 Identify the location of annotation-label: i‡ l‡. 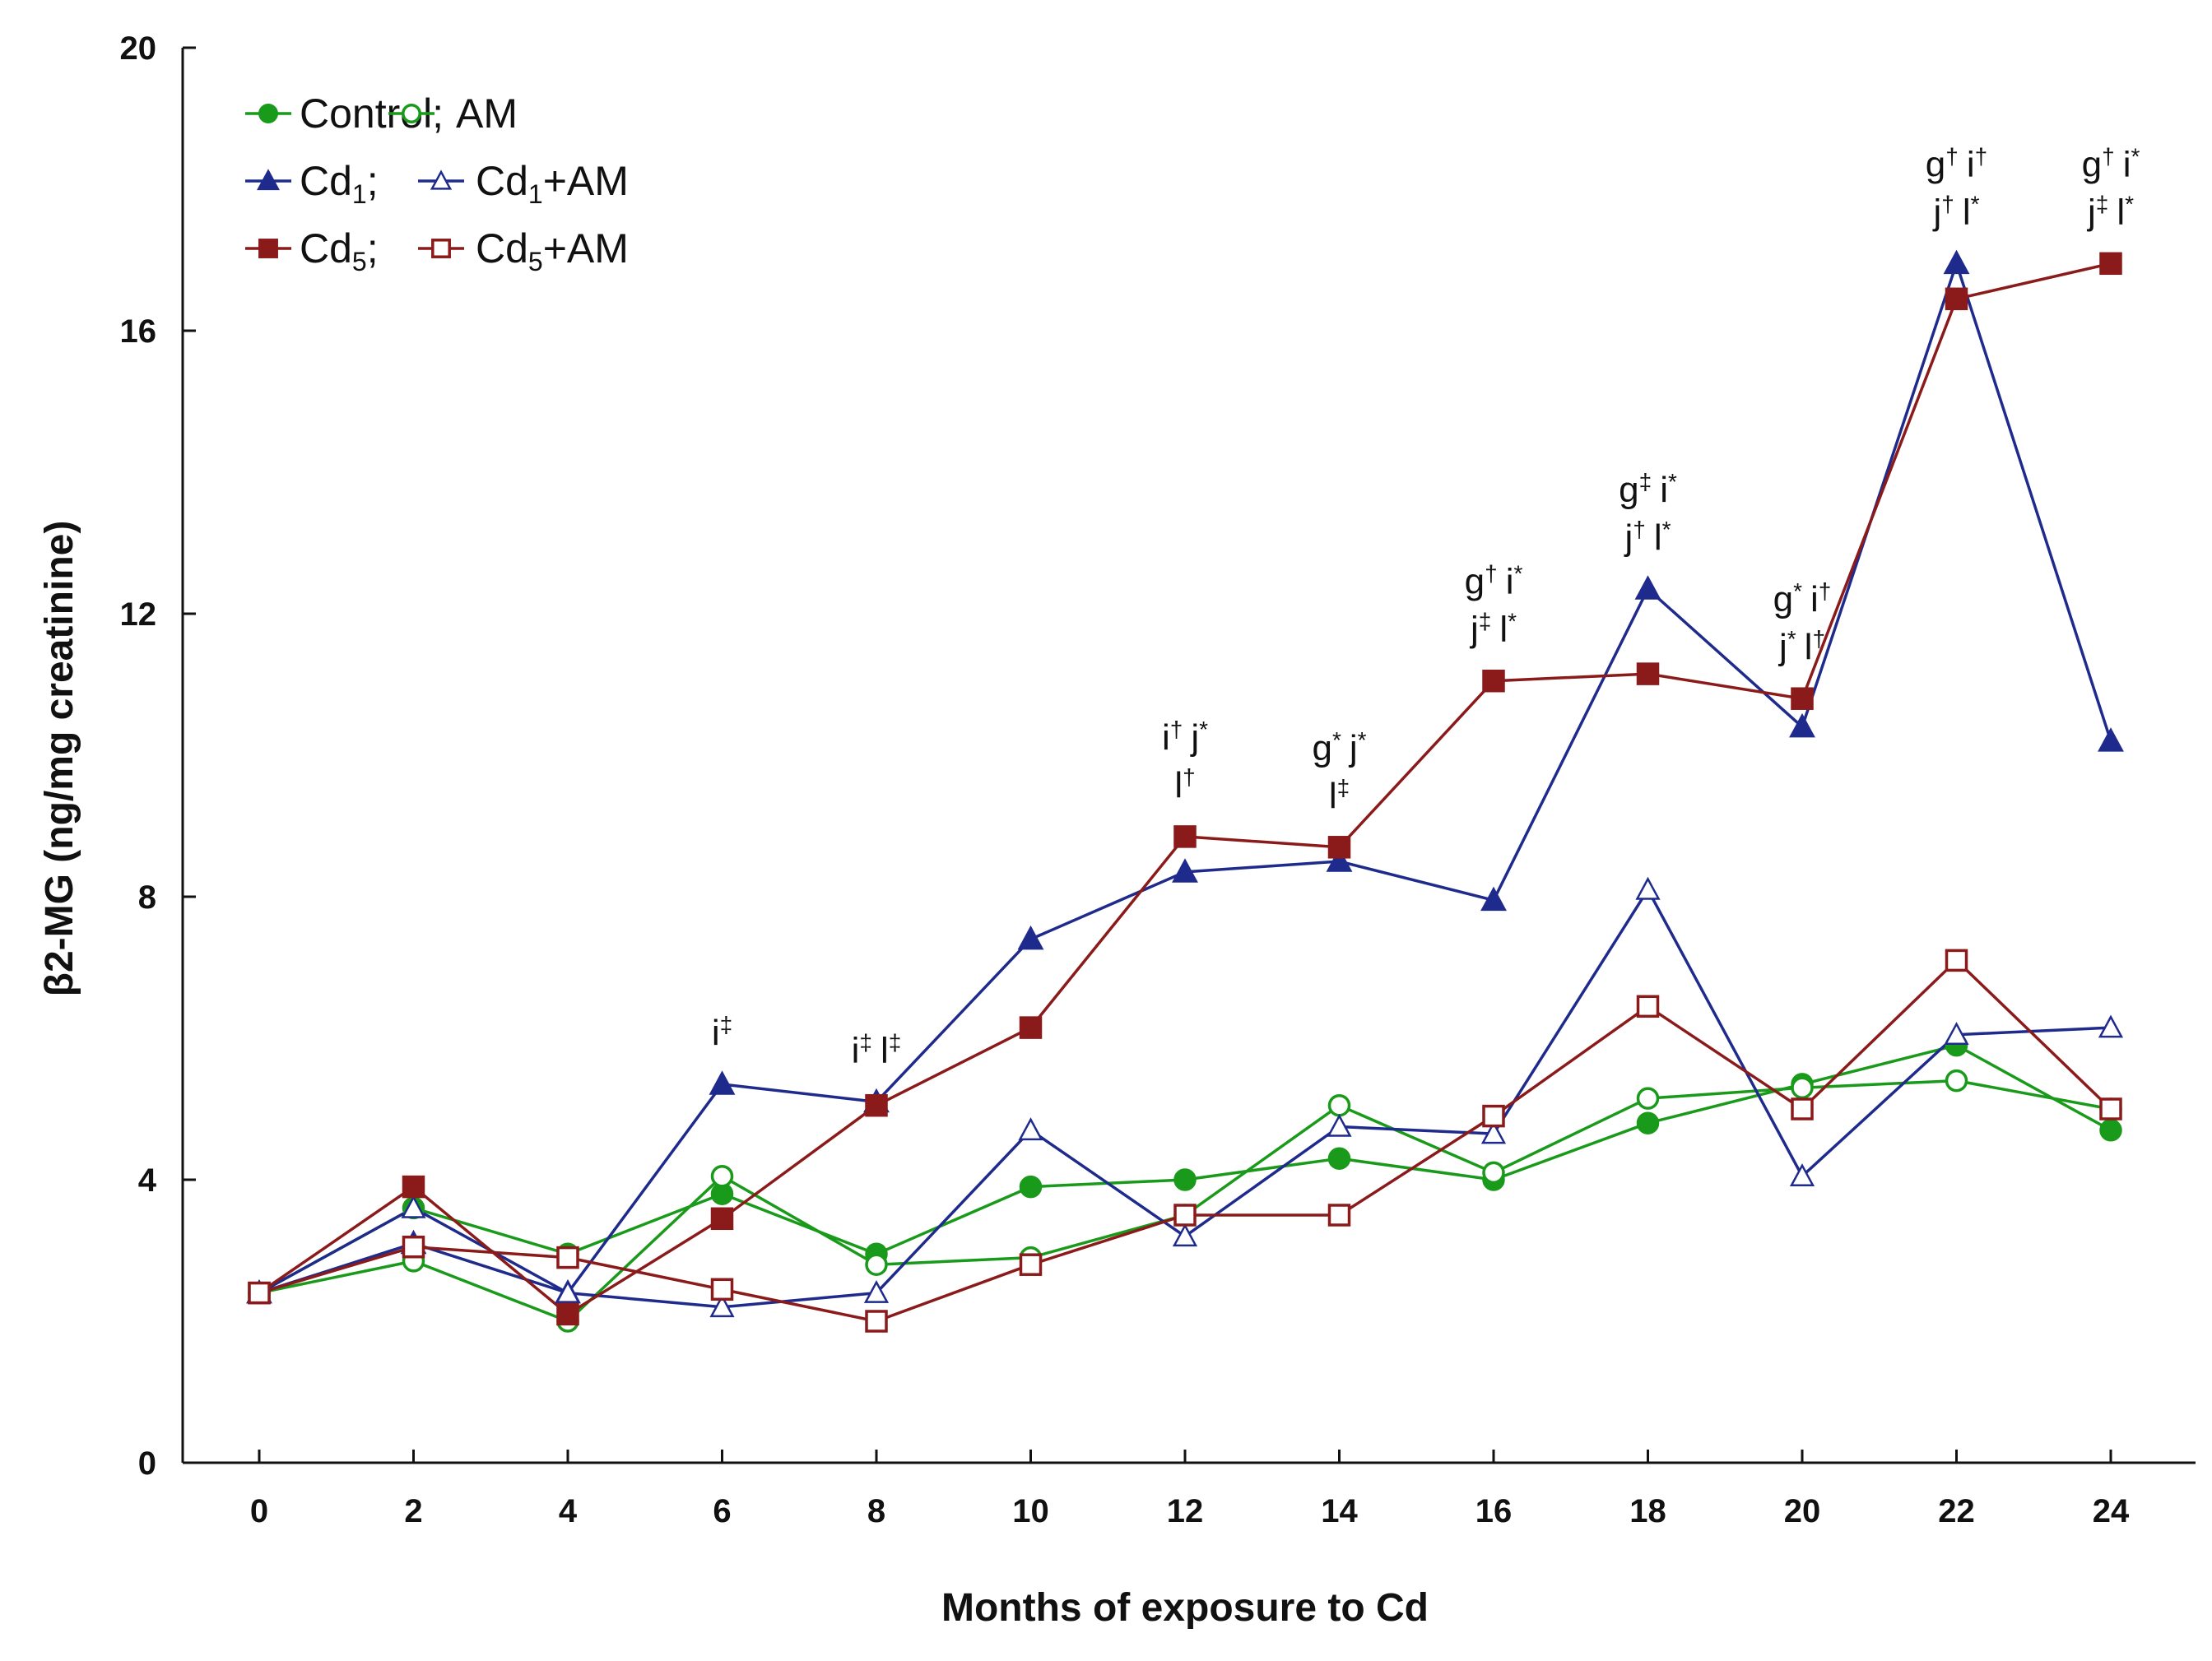
(877, 1050).